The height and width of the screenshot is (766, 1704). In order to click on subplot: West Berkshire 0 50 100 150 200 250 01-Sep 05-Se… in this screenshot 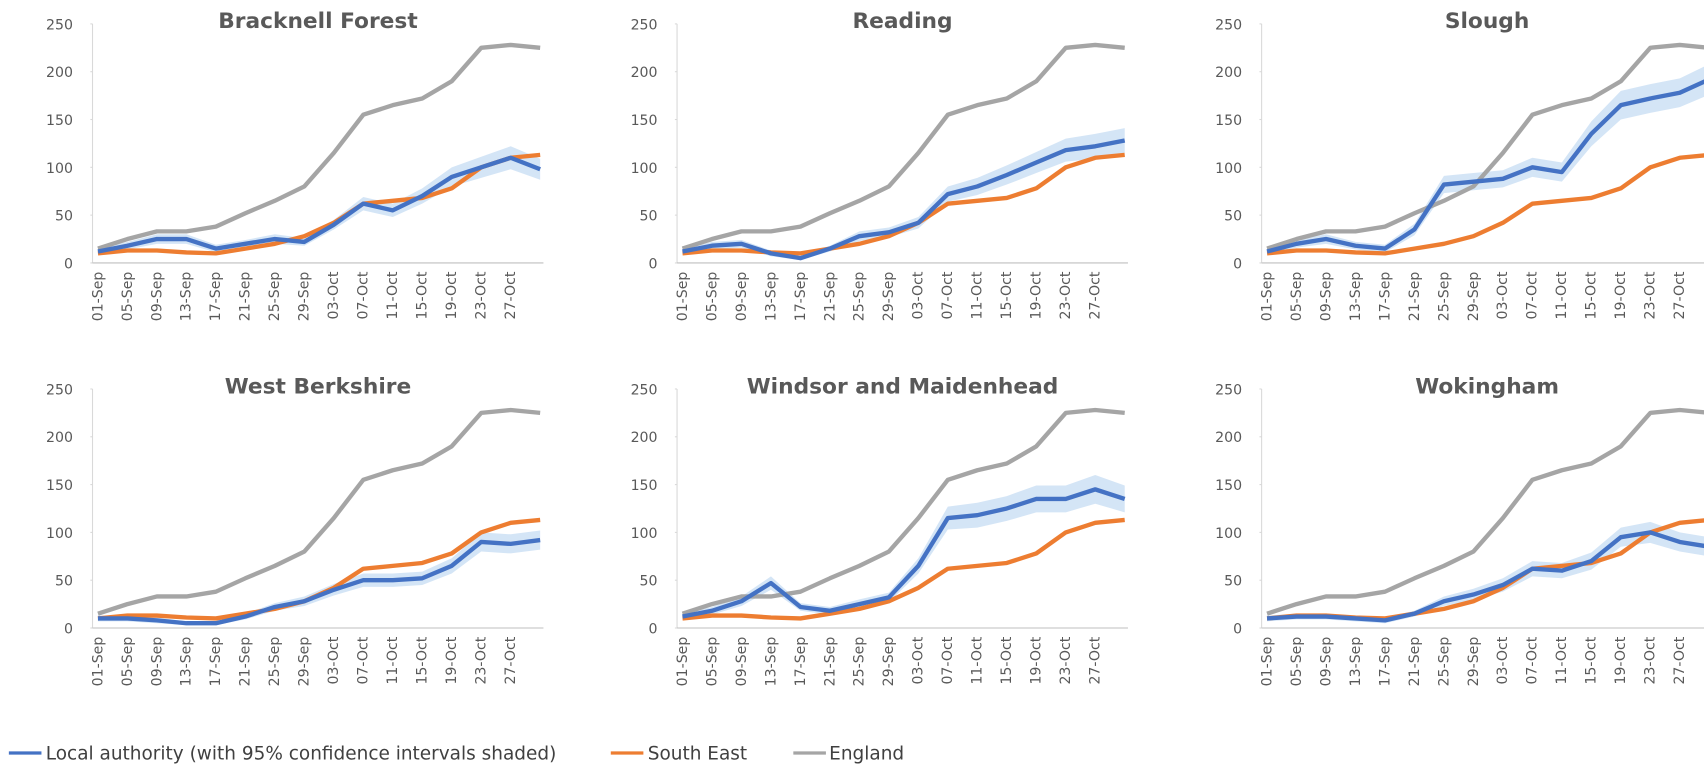, I will do `click(295, 530)`.